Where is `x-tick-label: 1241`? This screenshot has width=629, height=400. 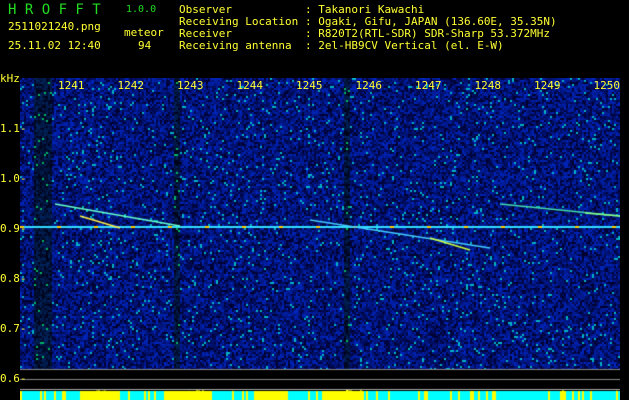
x-tick-label: 1241 is located at coordinates (71, 85).